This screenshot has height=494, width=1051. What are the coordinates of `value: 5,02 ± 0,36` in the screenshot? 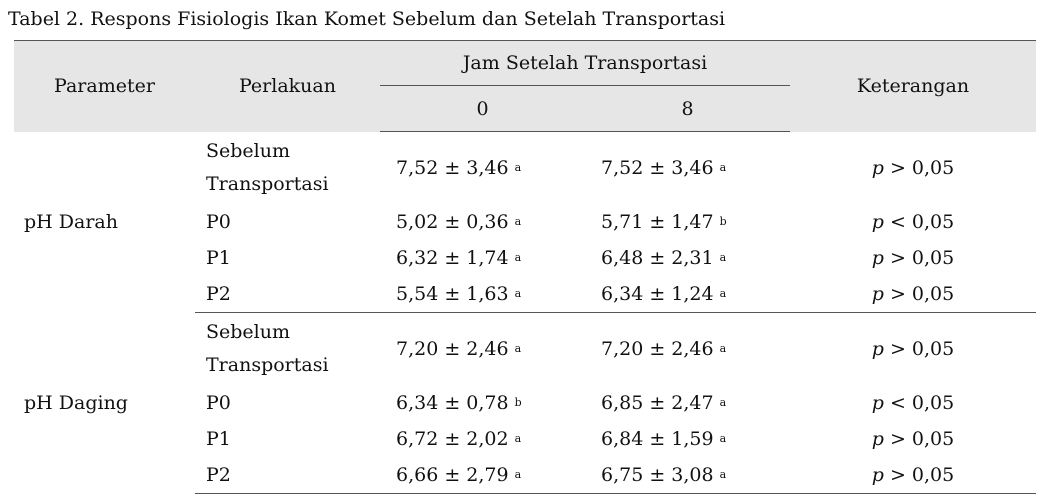 It's located at (452, 222).